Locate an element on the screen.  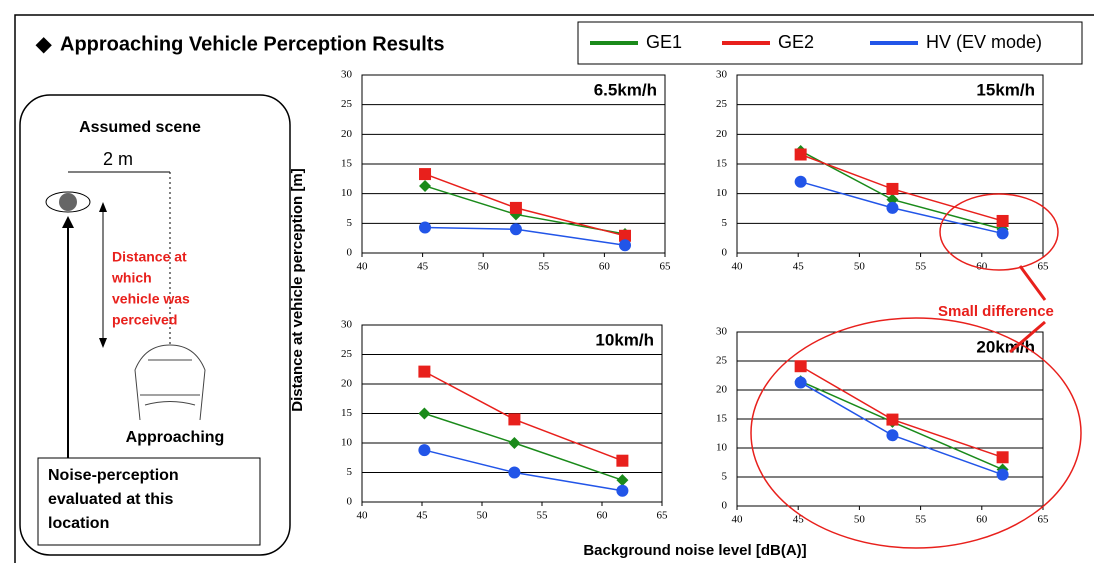
legend-box is located at coordinates (830, 43).